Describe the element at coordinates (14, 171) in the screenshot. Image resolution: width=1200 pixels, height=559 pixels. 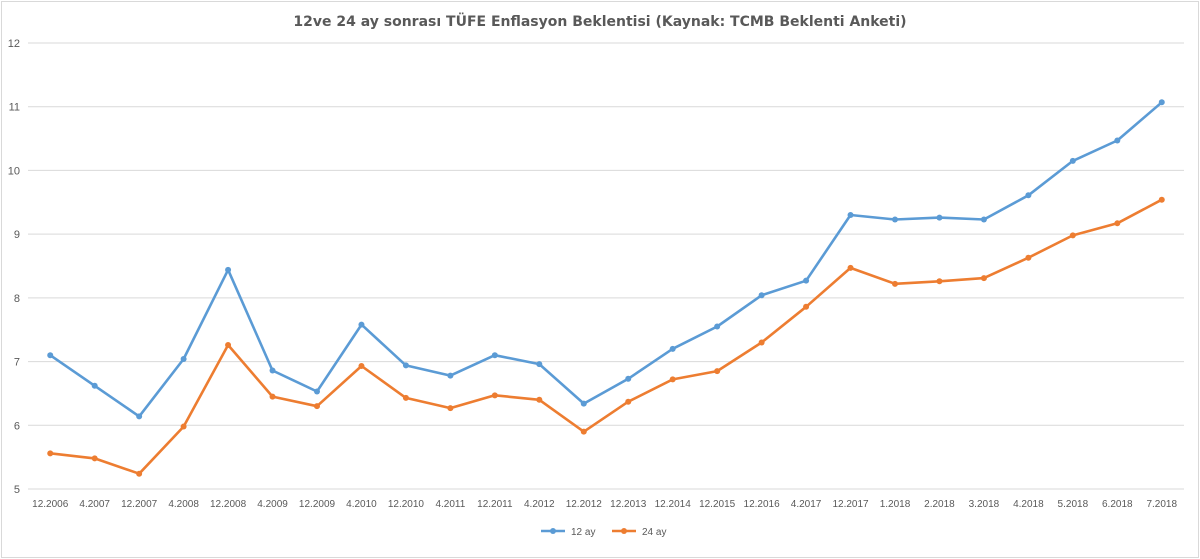
I see `y-tick-label: 10` at that location.